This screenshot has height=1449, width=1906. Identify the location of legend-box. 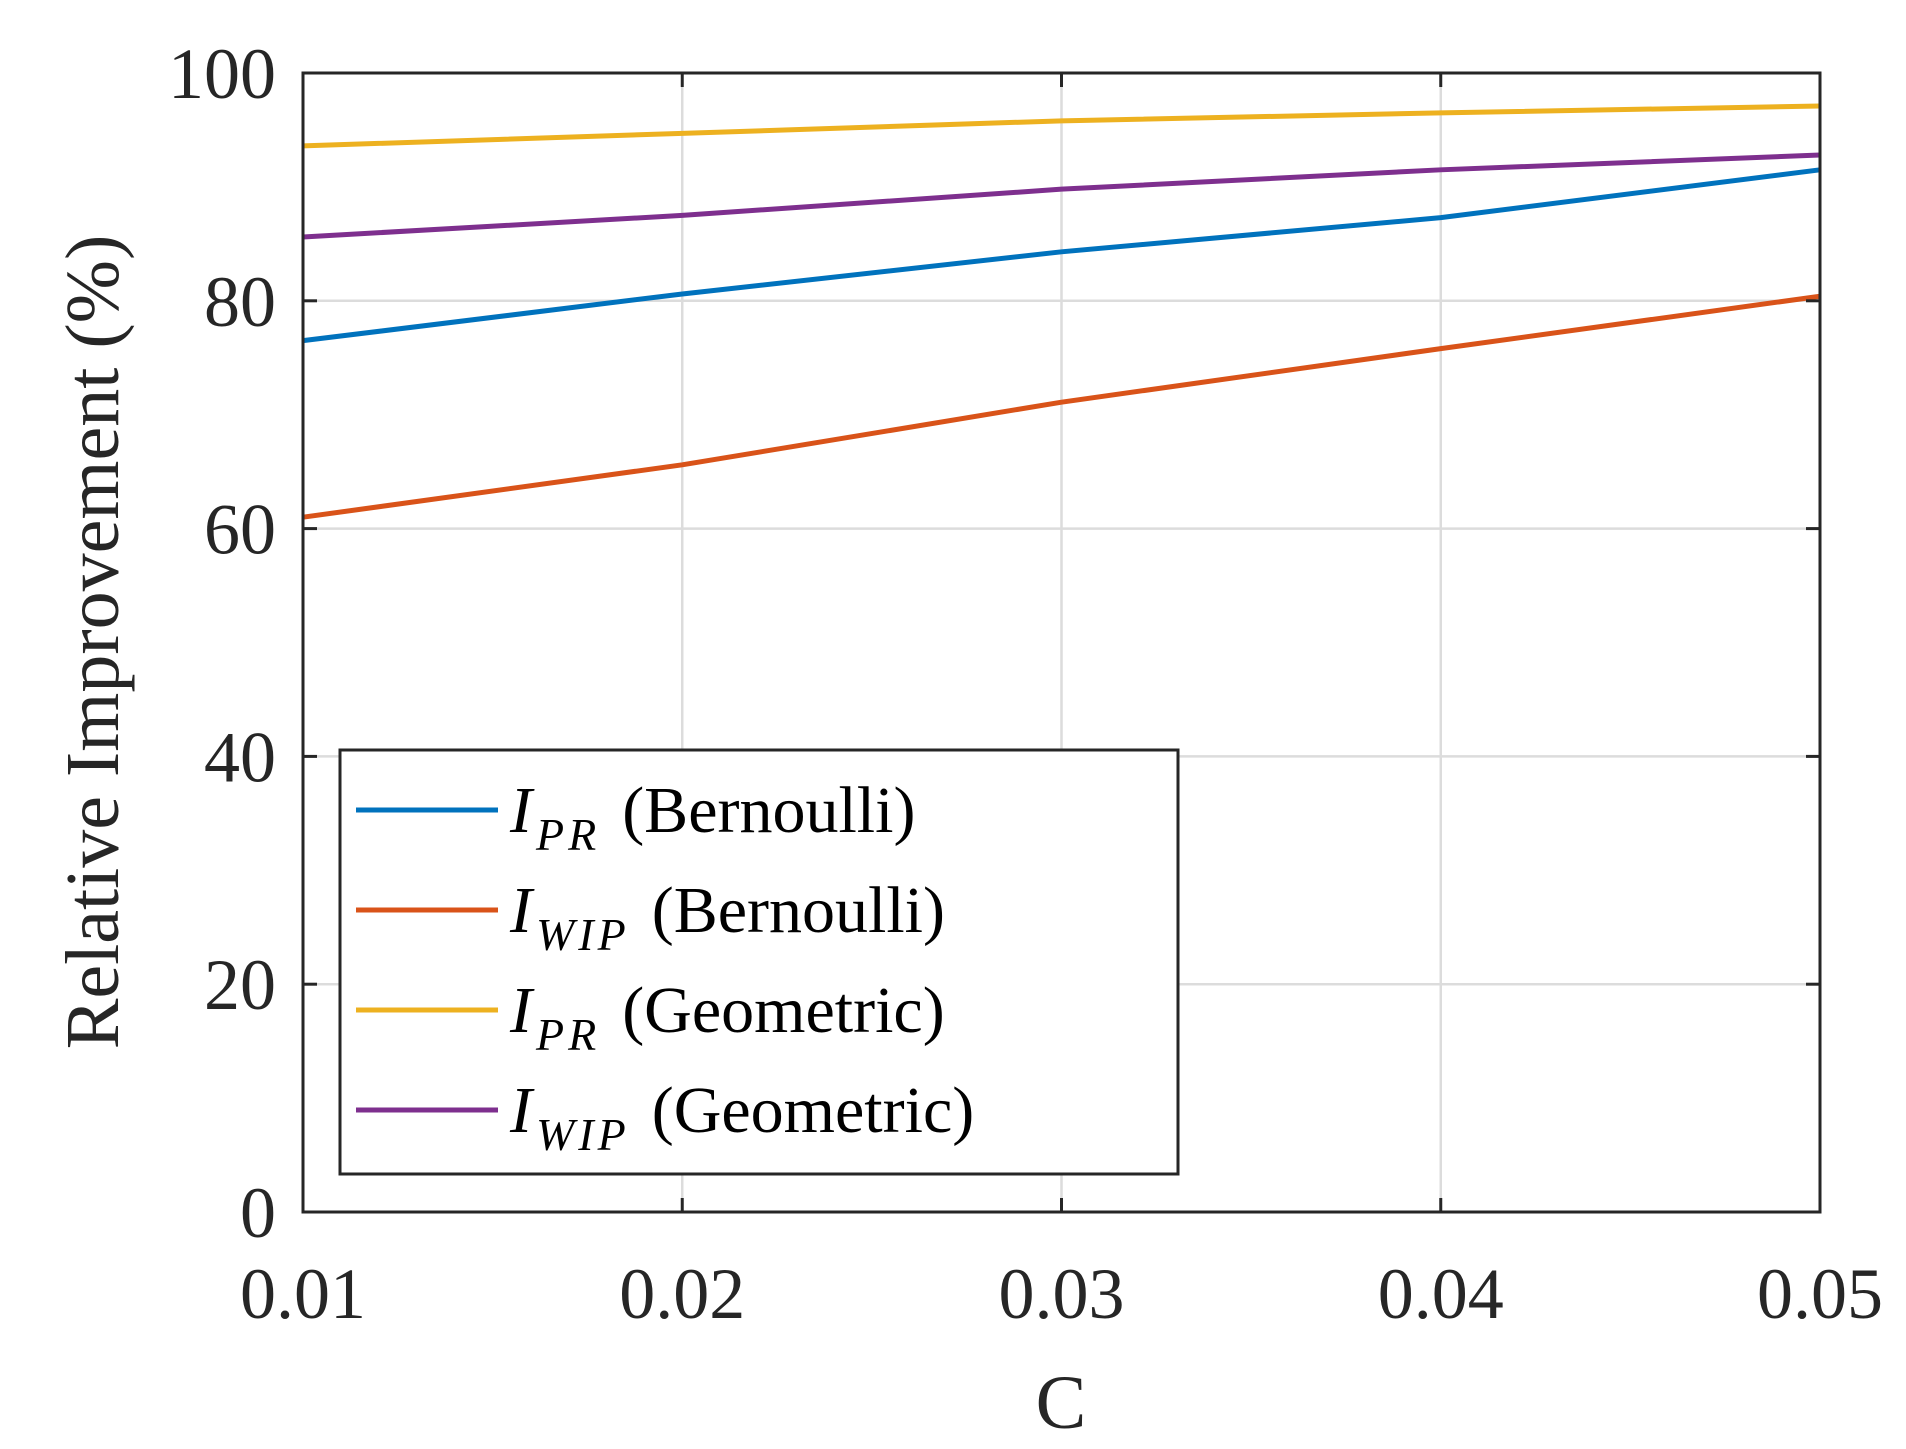
(759, 962).